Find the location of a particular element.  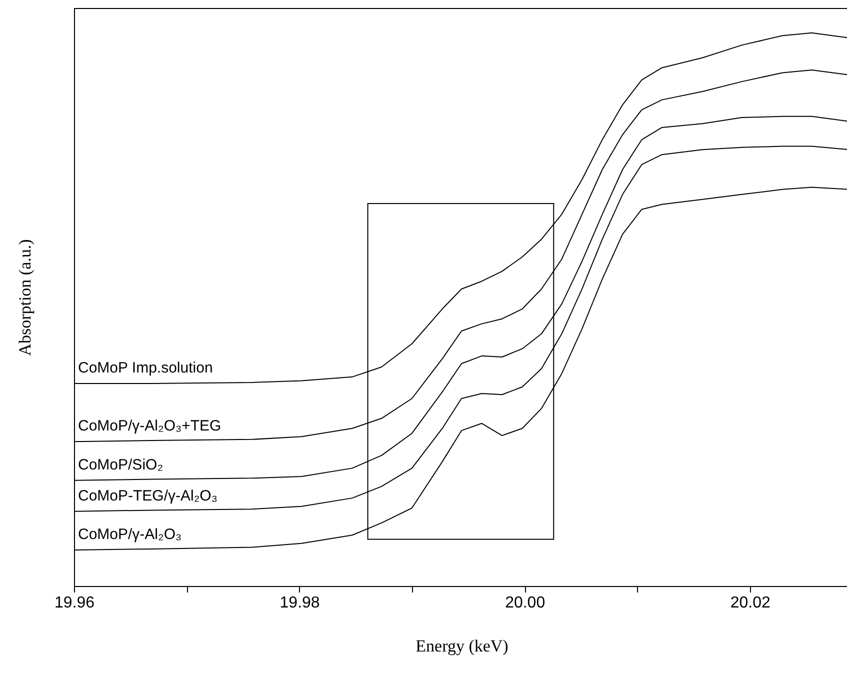

y-axis-title: Absorption (a.u.) is located at coordinates (25, 297).